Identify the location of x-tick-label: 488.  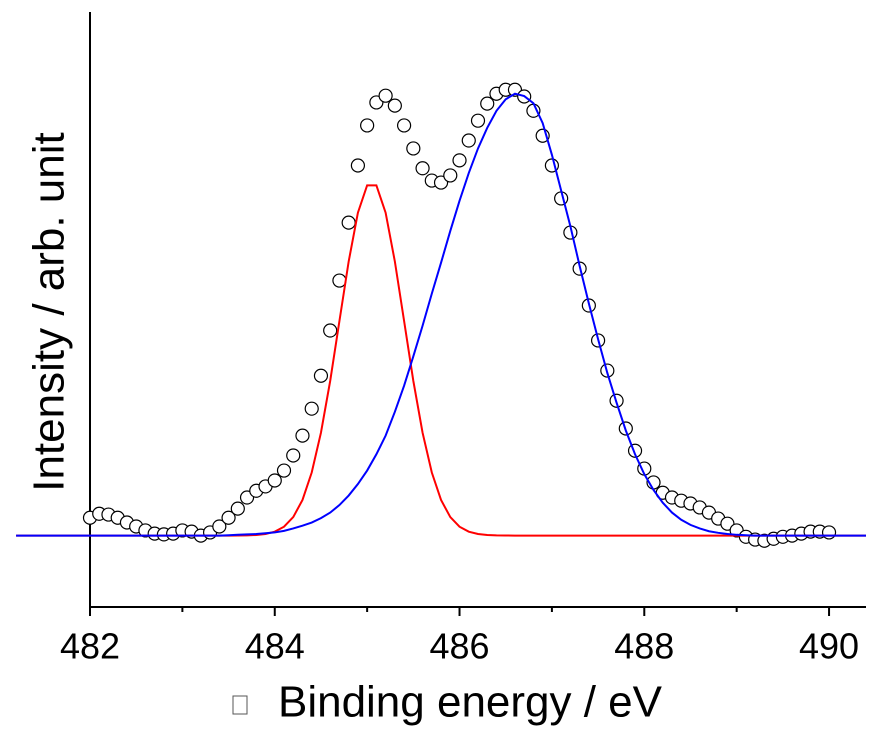
(644, 646).